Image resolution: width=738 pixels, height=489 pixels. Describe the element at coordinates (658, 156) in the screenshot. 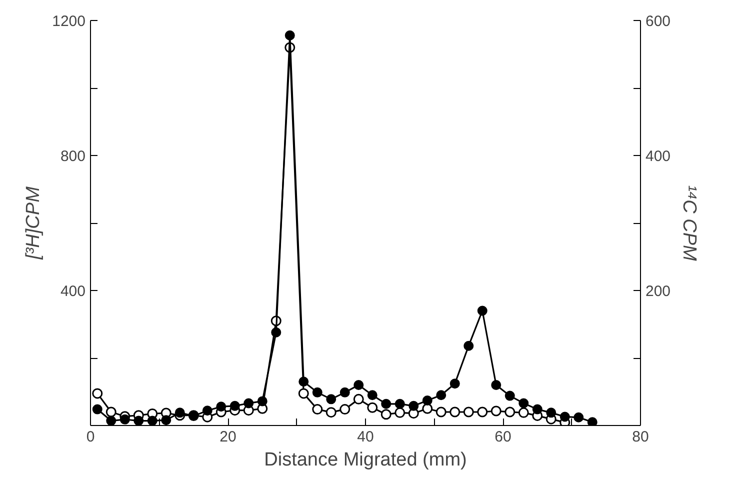

I see `y2-tick-label: 400` at that location.